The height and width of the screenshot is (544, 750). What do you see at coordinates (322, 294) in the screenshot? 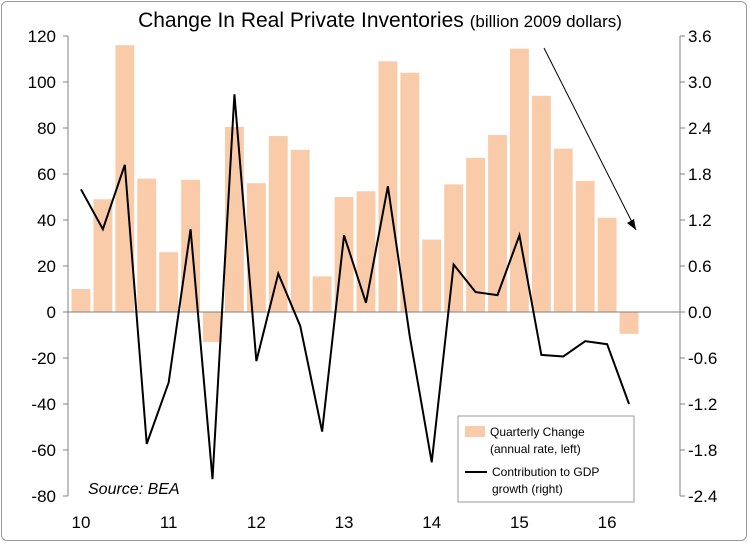
I see `bar-q11` at bounding box center [322, 294].